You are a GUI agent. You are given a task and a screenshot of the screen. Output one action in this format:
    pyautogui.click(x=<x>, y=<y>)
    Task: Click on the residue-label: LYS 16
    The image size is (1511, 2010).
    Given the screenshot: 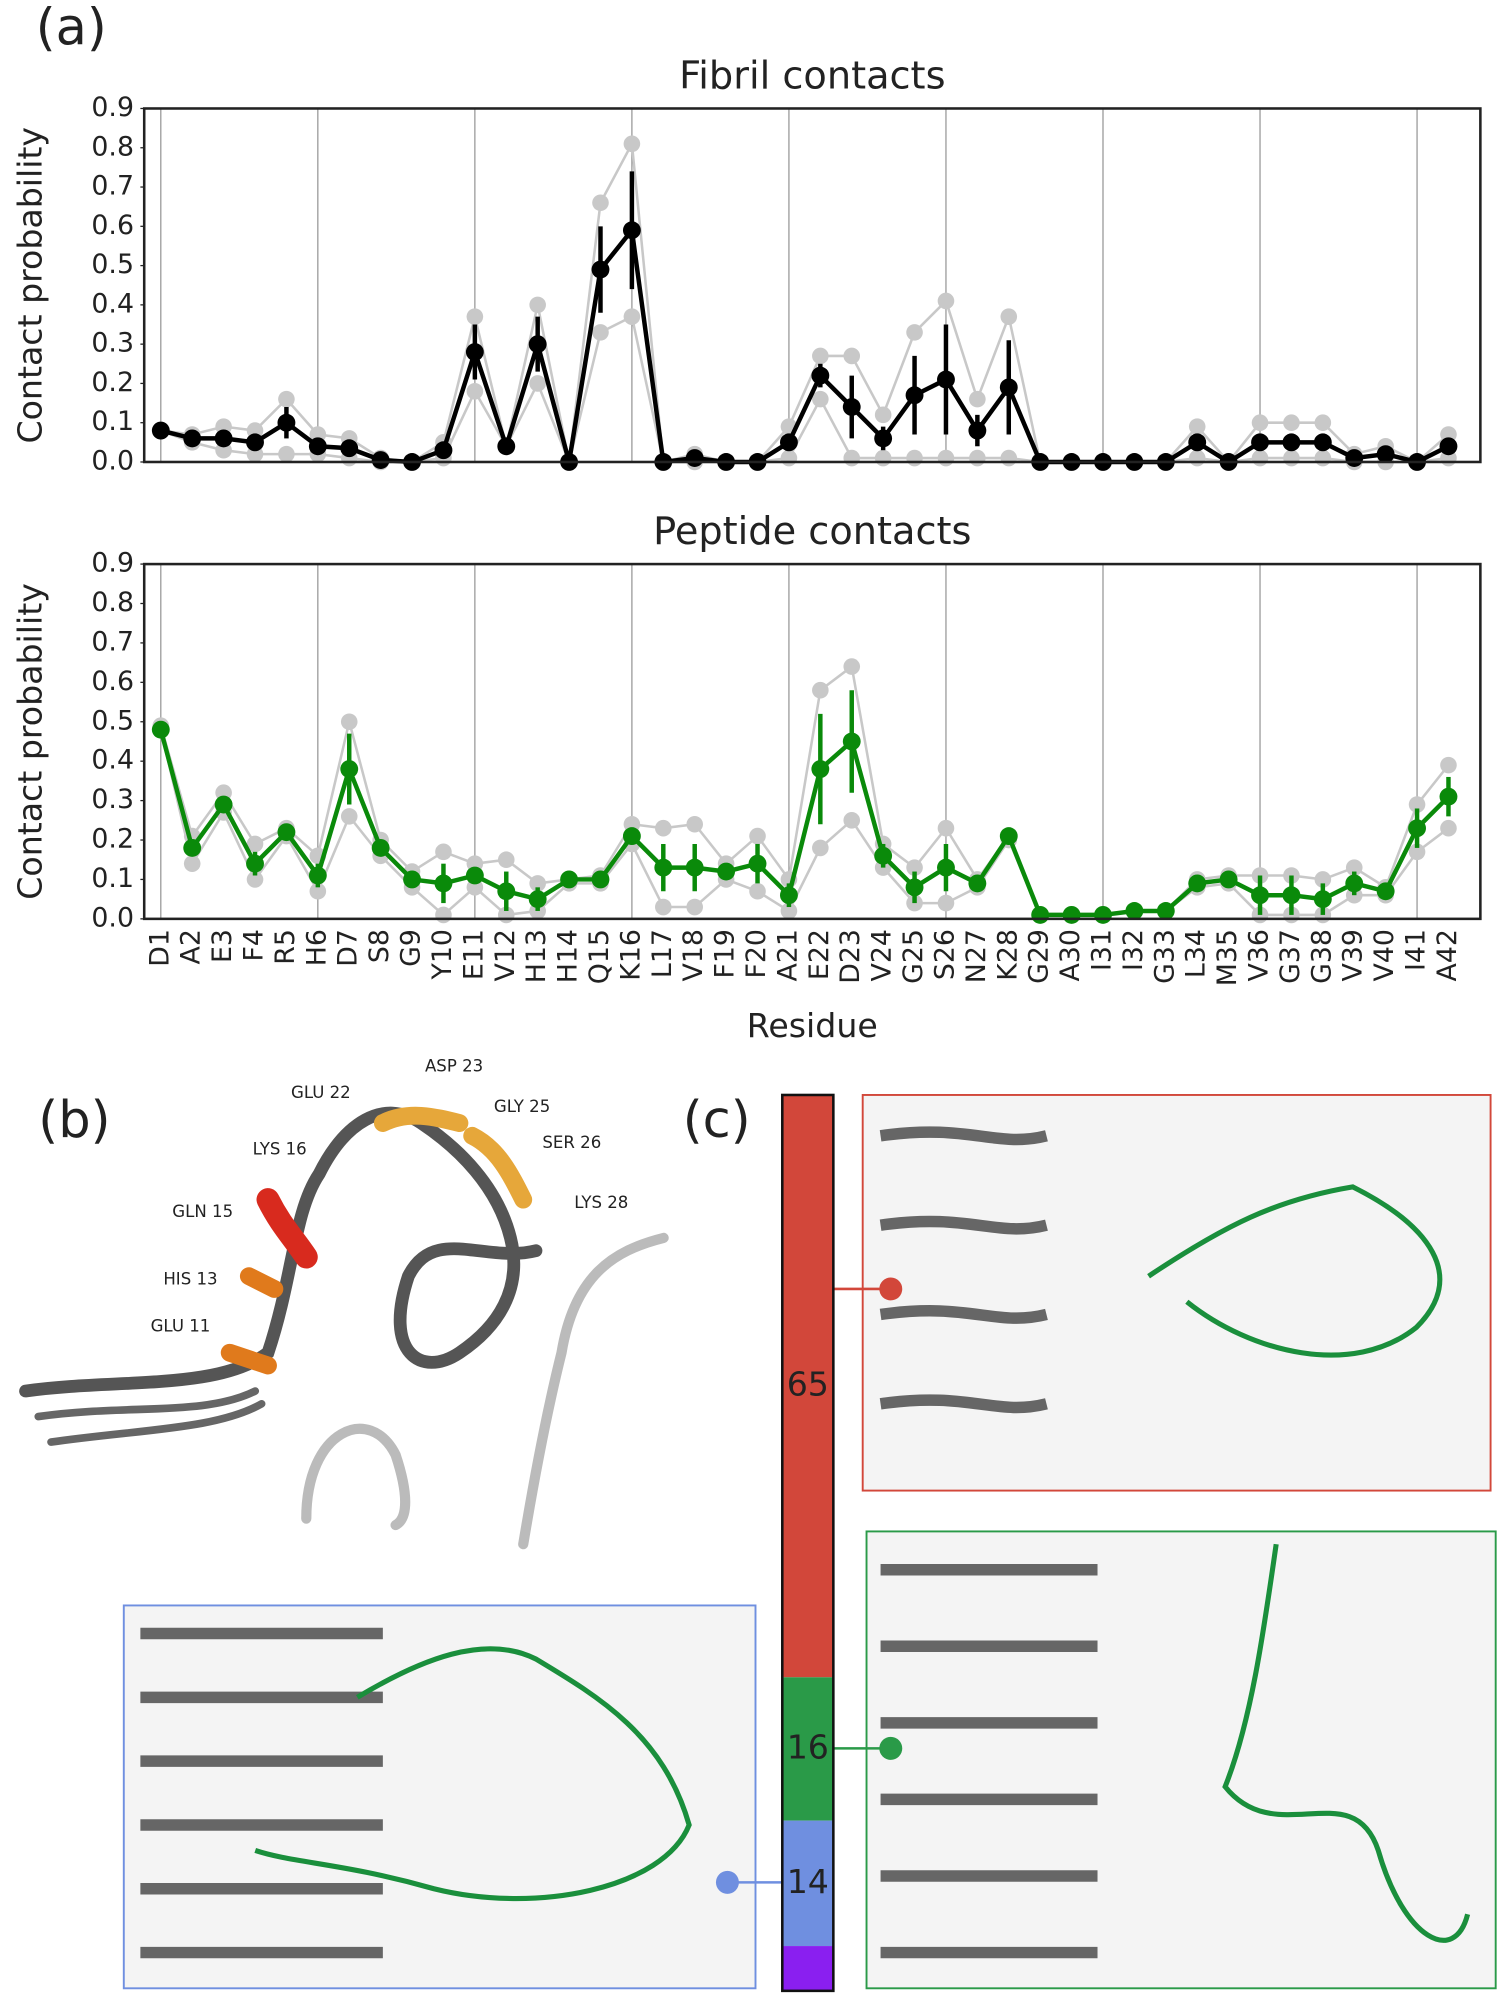 What is the action you would take?
    pyautogui.click(x=280, y=1148)
    